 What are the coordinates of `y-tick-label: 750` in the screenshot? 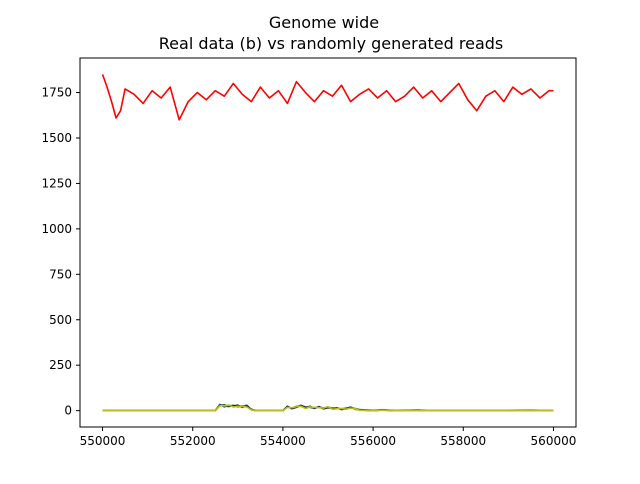 It's located at (60, 274).